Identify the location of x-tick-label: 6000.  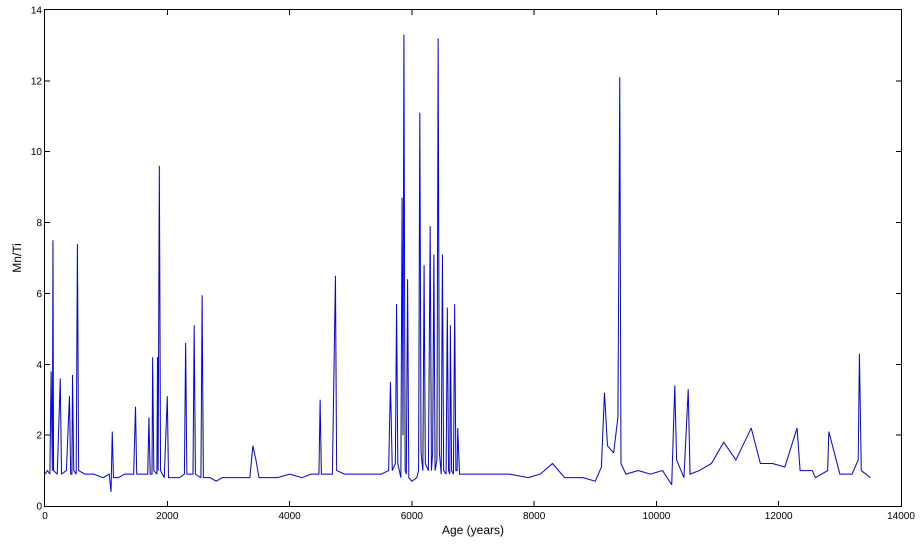
(412, 516).